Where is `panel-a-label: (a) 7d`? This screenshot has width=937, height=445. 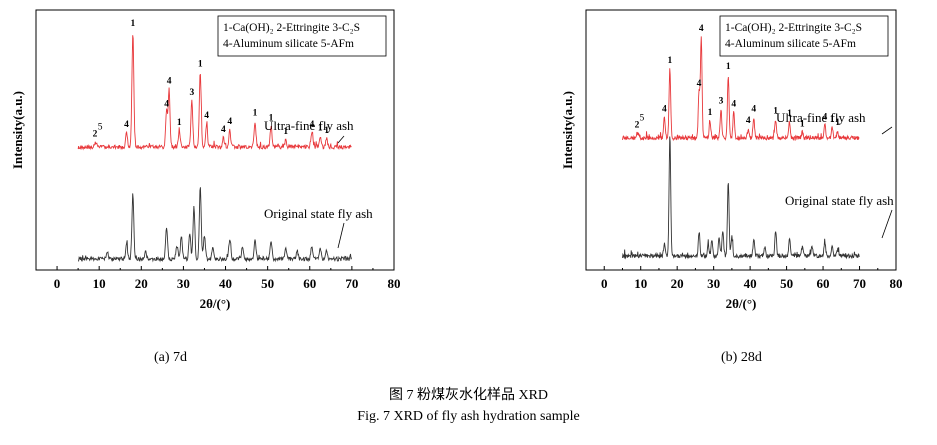
panel-a-label: (a) 7d is located at coordinates (171, 357).